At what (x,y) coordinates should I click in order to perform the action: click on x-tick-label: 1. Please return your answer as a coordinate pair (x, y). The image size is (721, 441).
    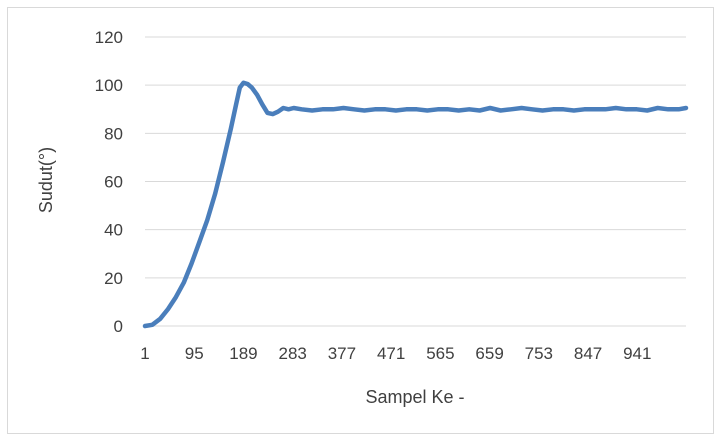
    Looking at the image, I should click on (144, 353).